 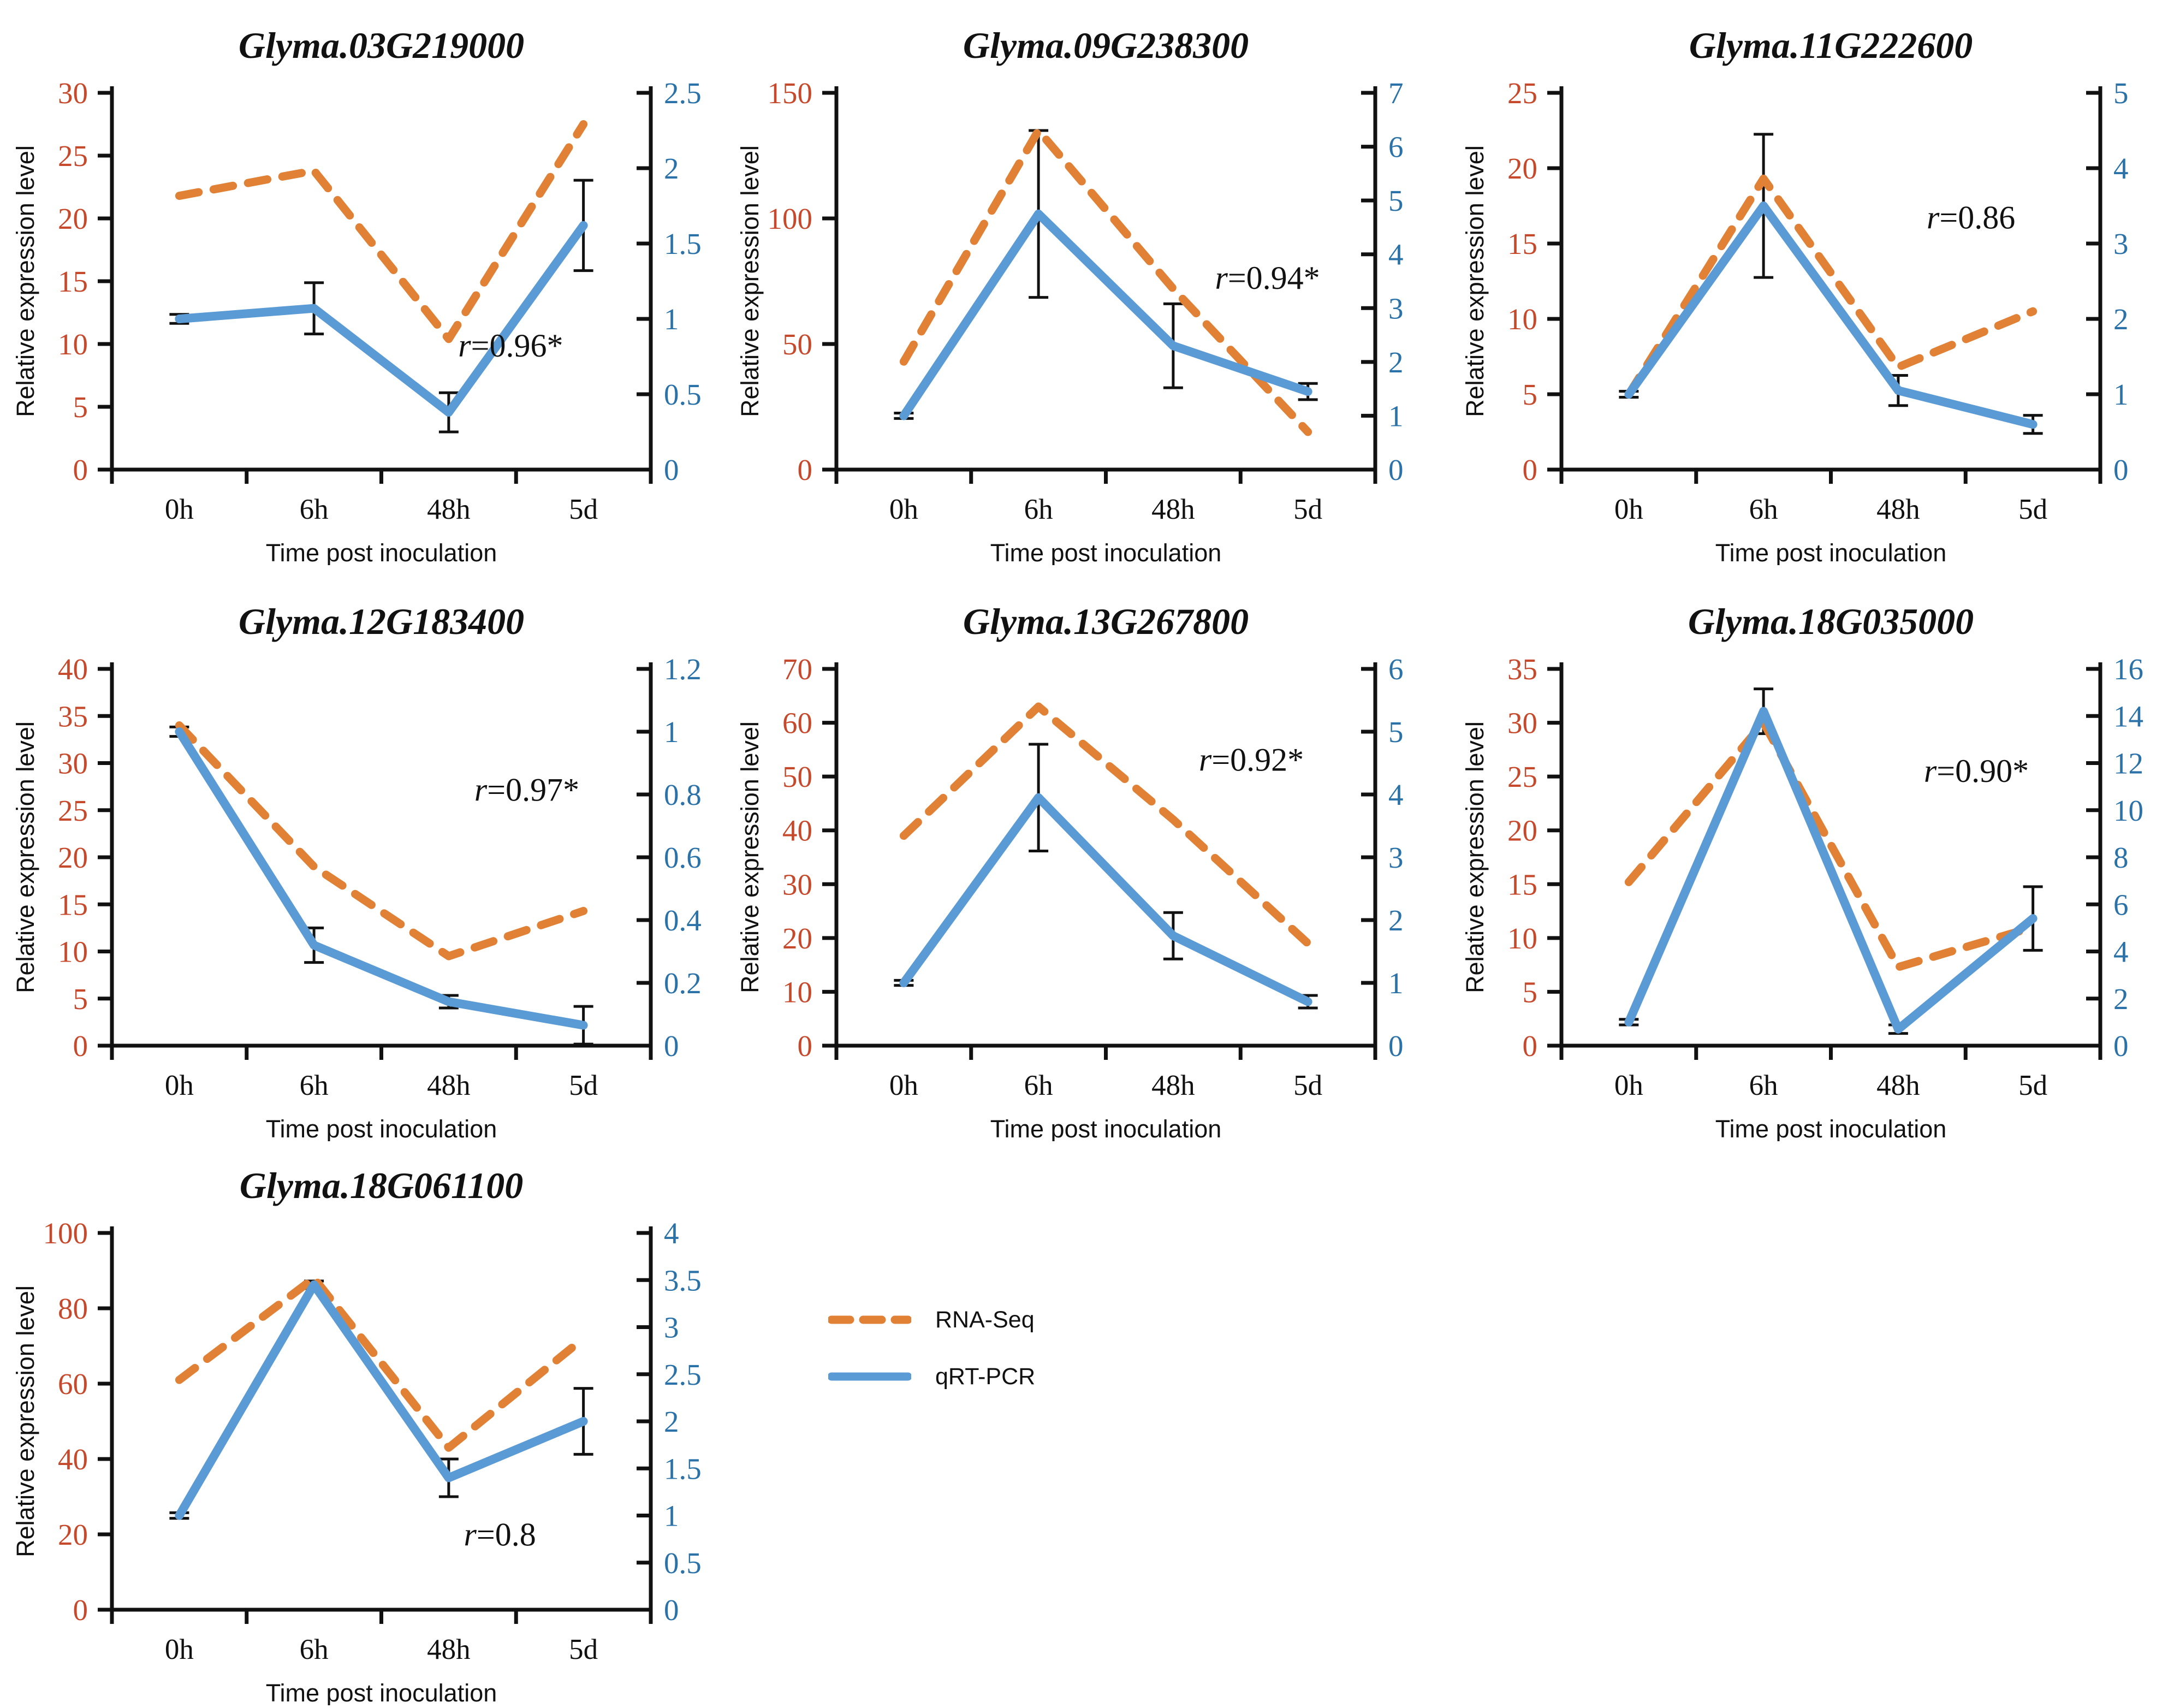 I want to click on right-axis-tick-label: 1, so click(x=671, y=732).